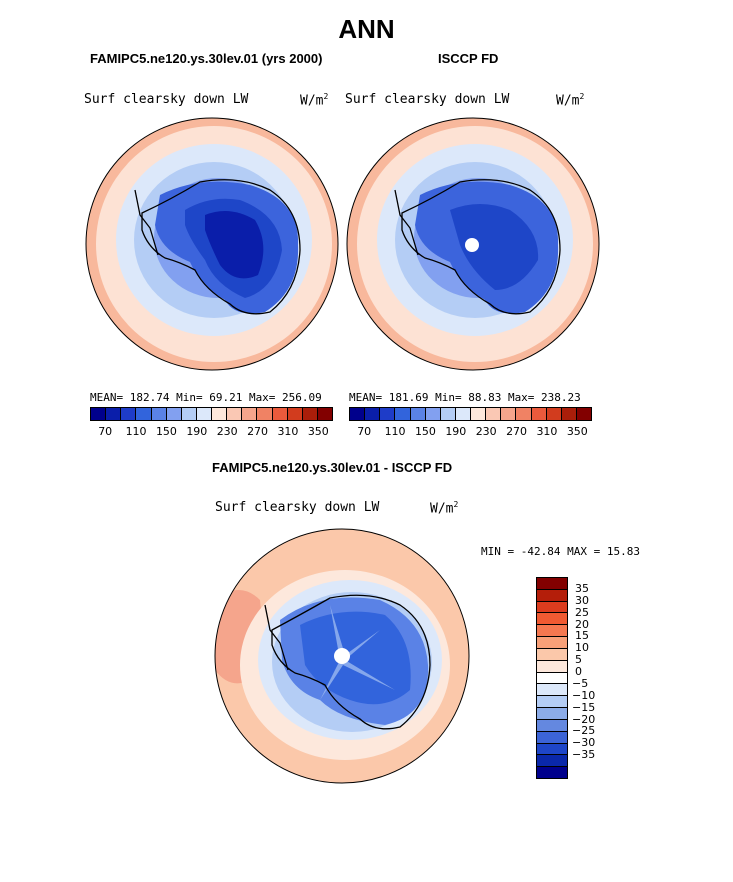 This screenshot has width=733, height=882. Describe the element at coordinates (468, 58) in the screenshot. I see `obs-panel-header: ISCCP FD` at that location.